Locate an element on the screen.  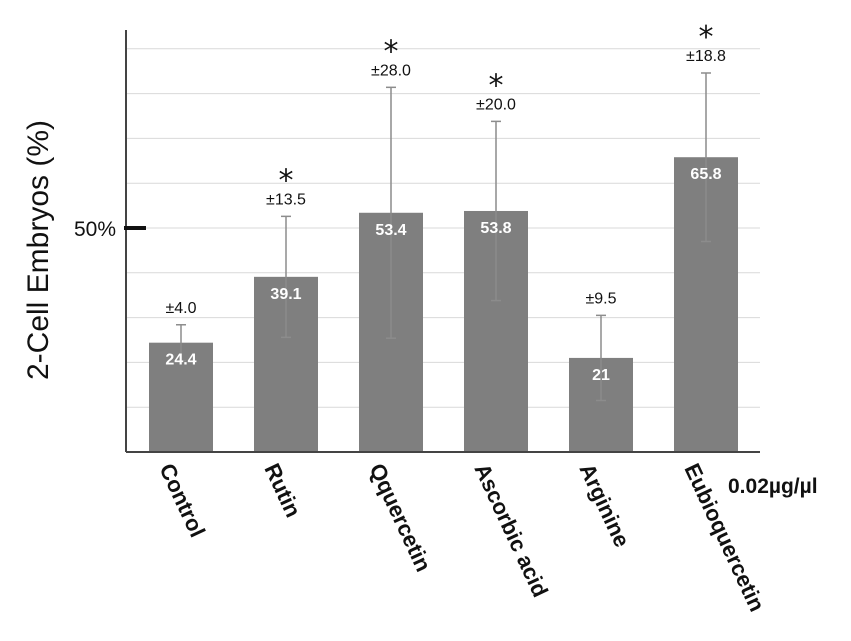
x-unit-label: 0.02µg/µl is located at coordinates (773, 486).